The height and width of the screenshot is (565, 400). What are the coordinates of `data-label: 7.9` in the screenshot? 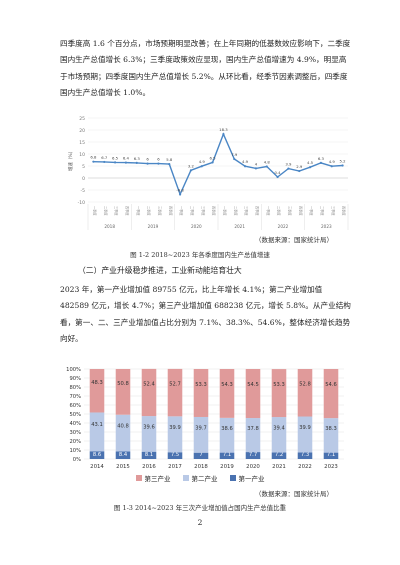 It's located at (234, 154).